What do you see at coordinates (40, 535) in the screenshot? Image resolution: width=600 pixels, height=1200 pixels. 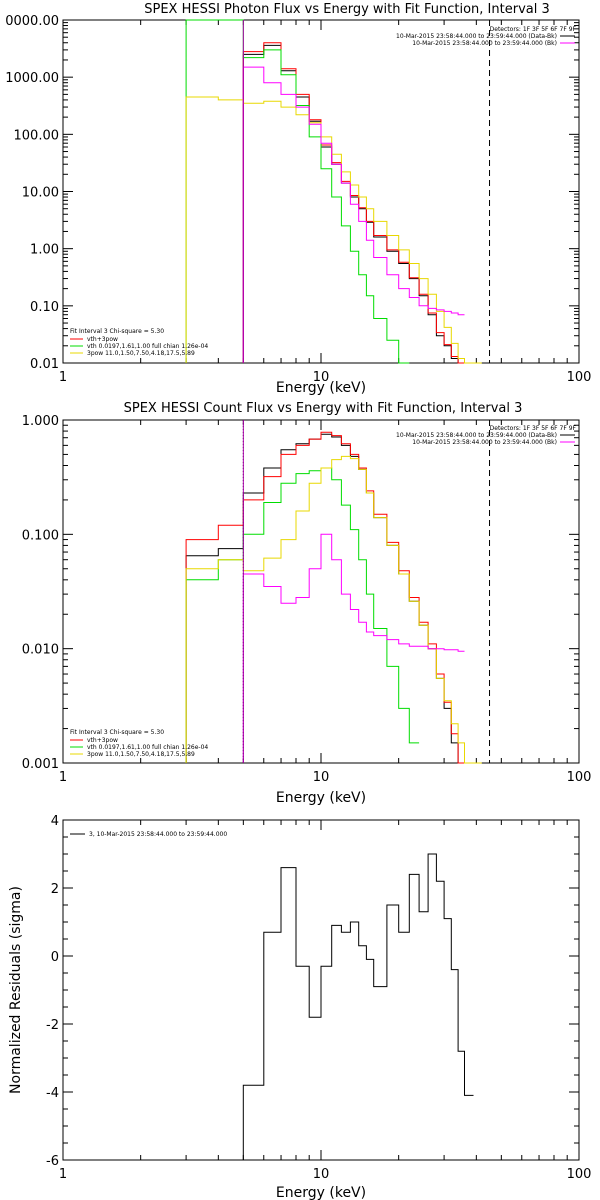 I see `y-tick-label: 0.100` at bounding box center [40, 535].